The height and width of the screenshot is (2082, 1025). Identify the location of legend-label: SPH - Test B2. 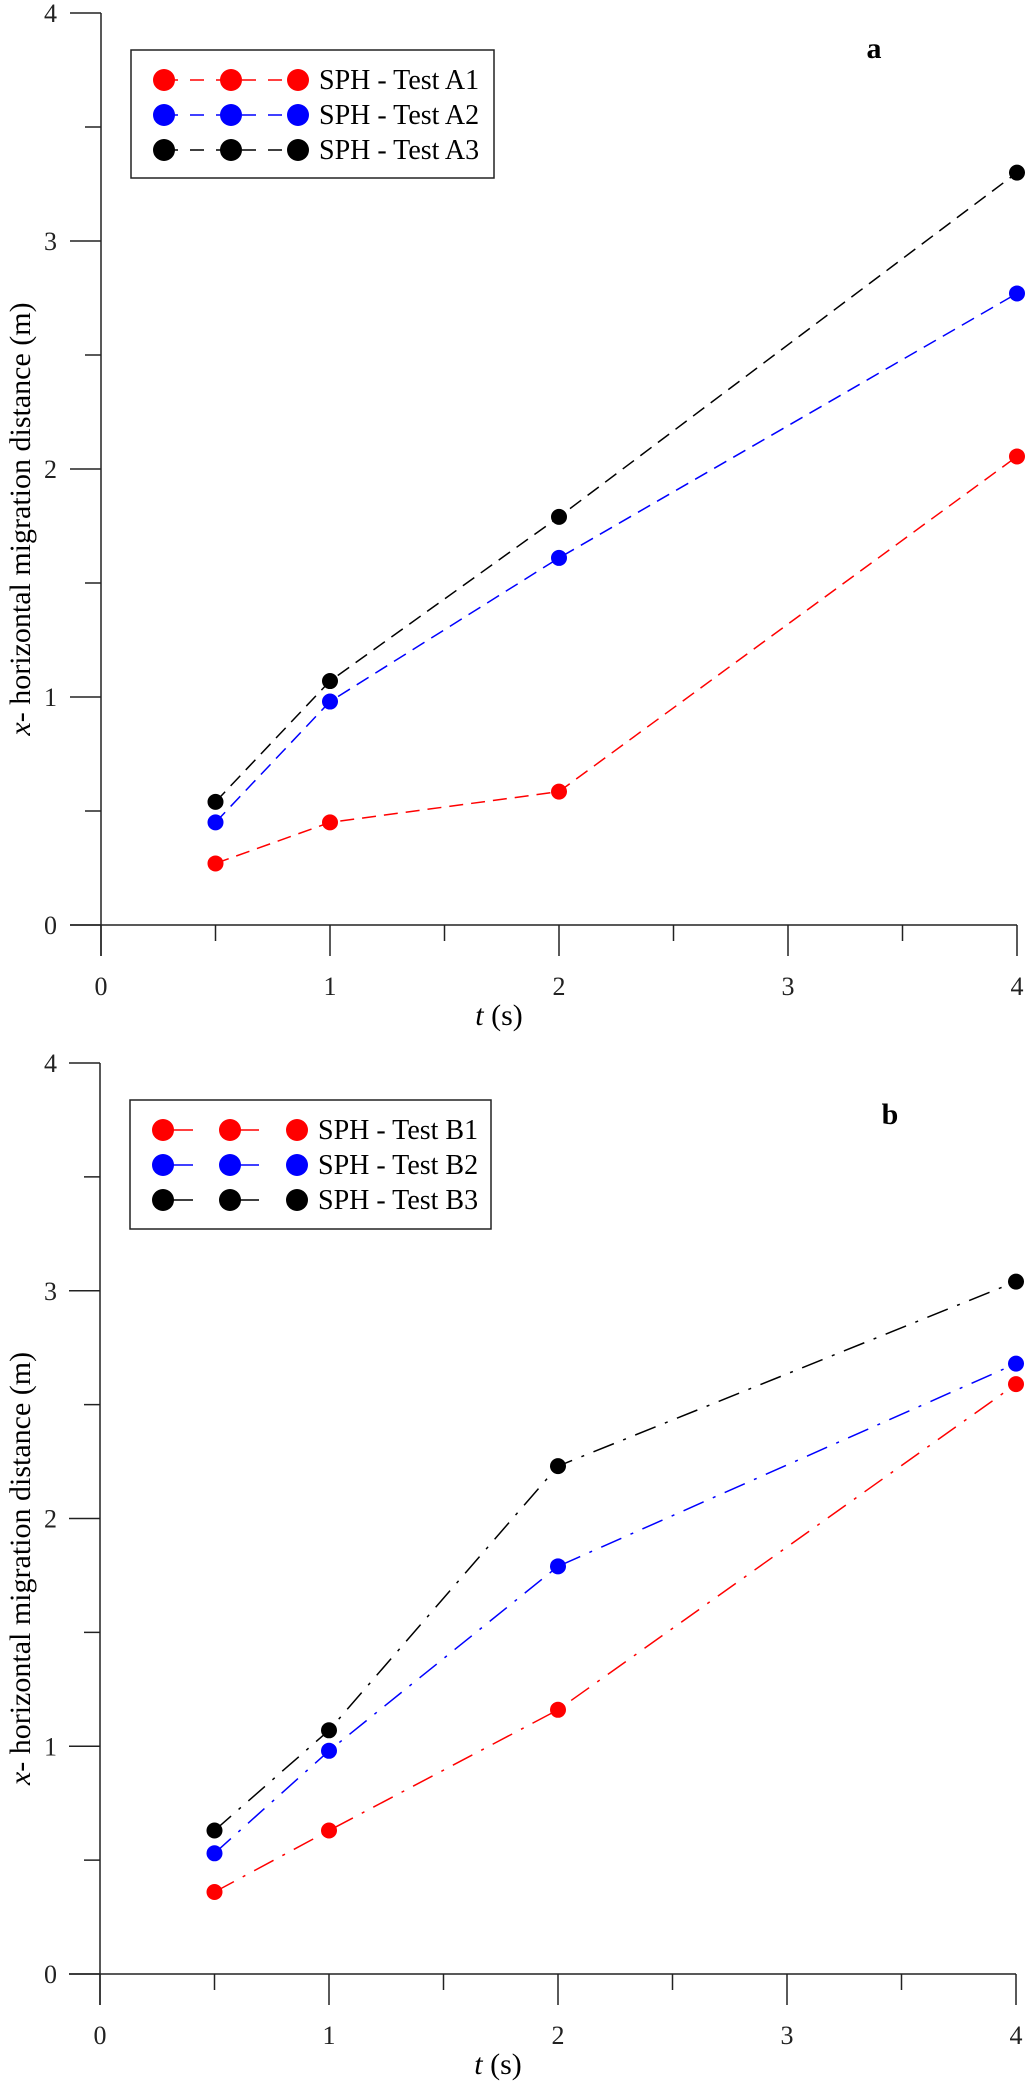
(398, 1165).